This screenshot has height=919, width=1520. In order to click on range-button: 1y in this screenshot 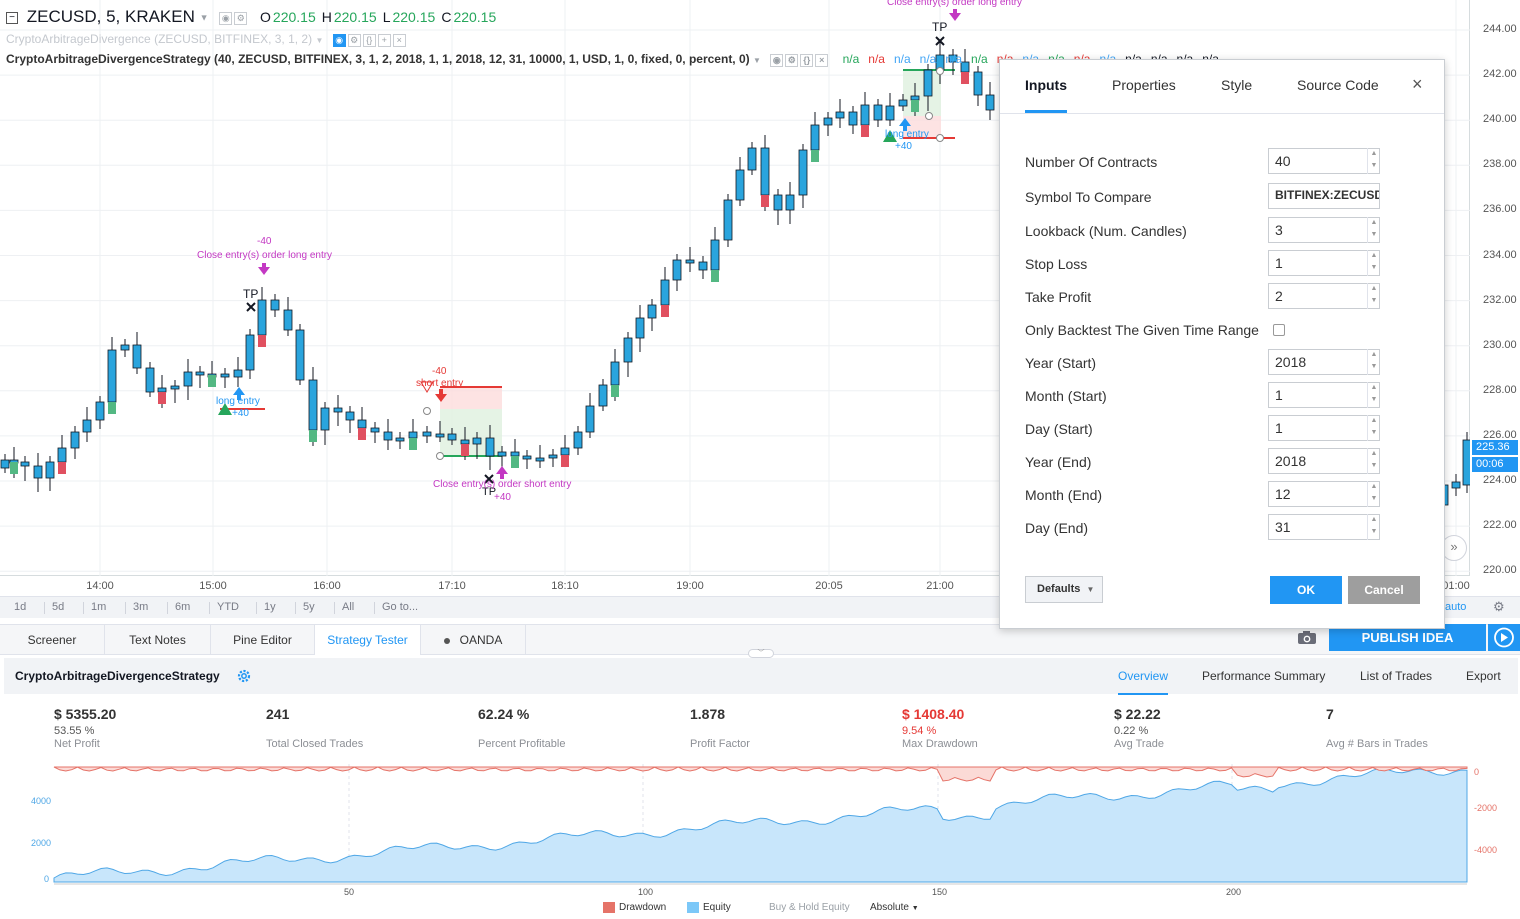, I will do `click(270, 607)`.